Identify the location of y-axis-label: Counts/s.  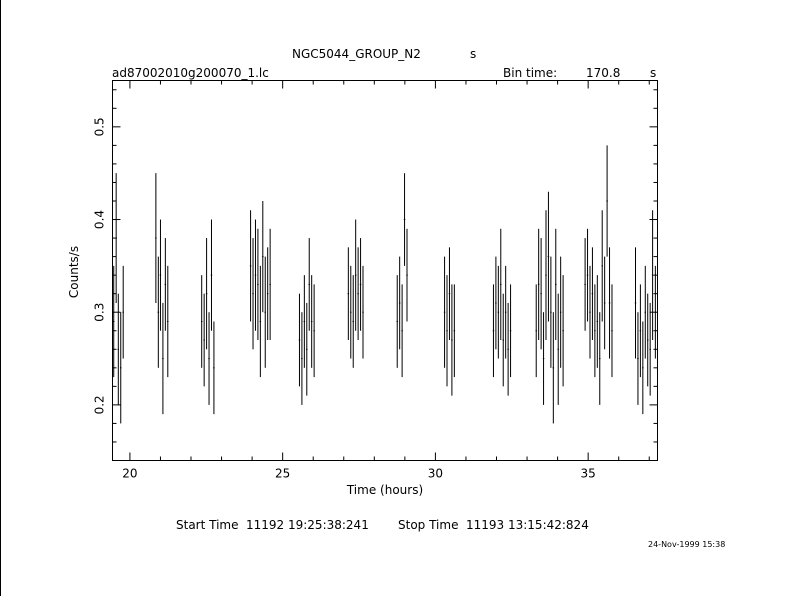
(74, 272).